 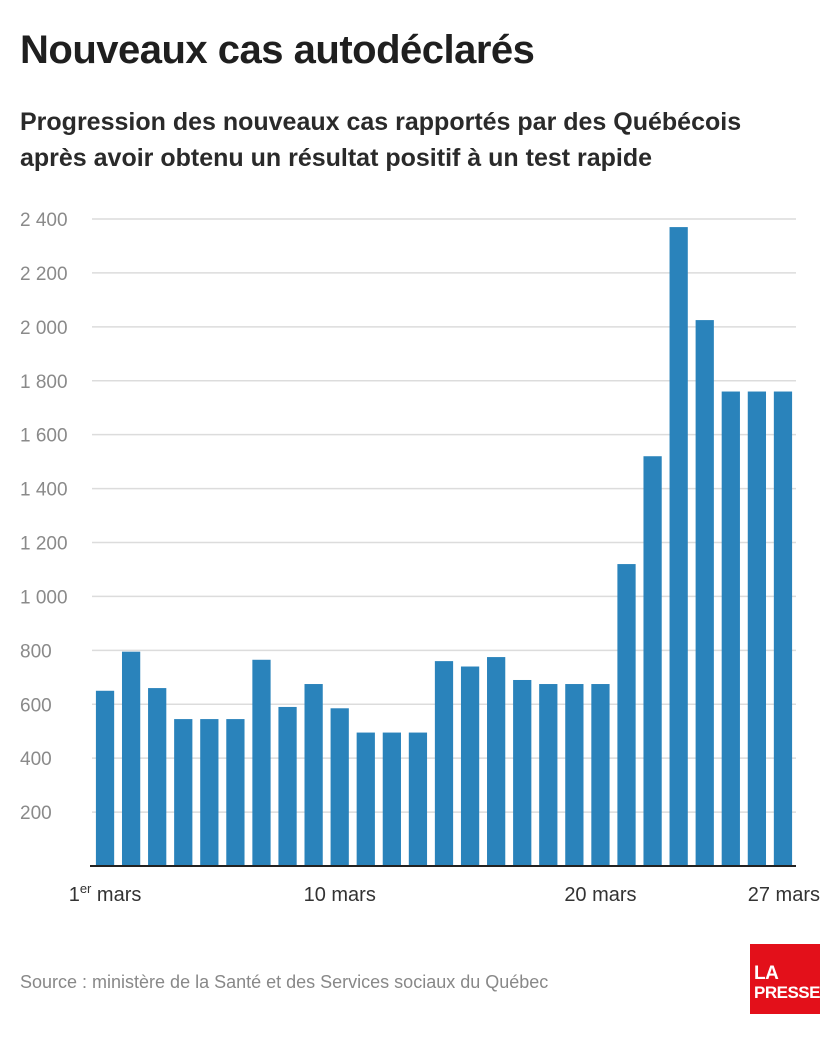 What do you see at coordinates (36, 759) in the screenshot?
I see `y-tick-label: 400` at bounding box center [36, 759].